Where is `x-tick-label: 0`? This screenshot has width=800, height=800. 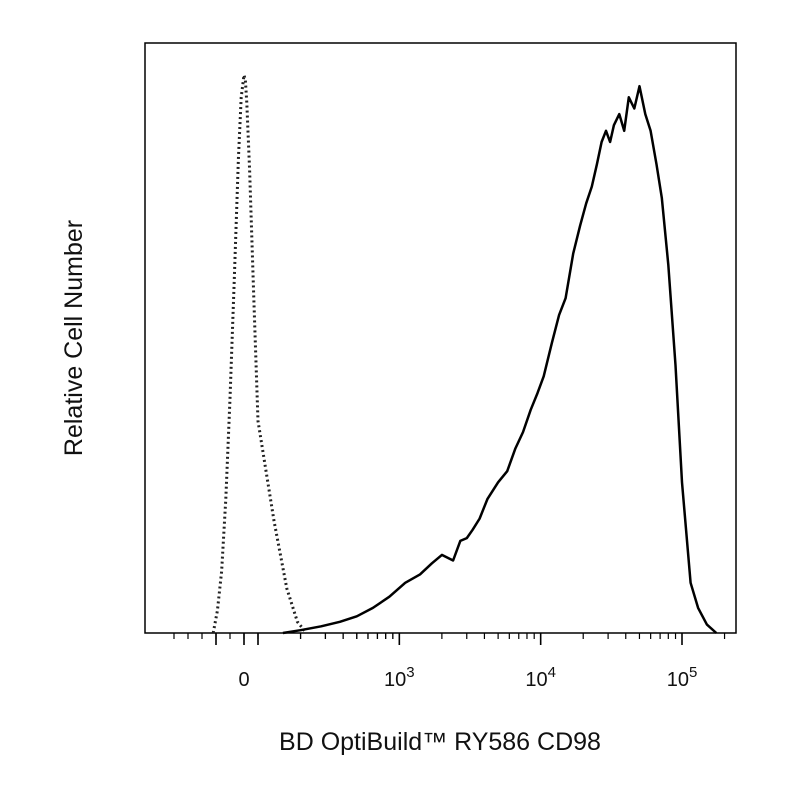
x-tick-label: 0 is located at coordinates (243, 680).